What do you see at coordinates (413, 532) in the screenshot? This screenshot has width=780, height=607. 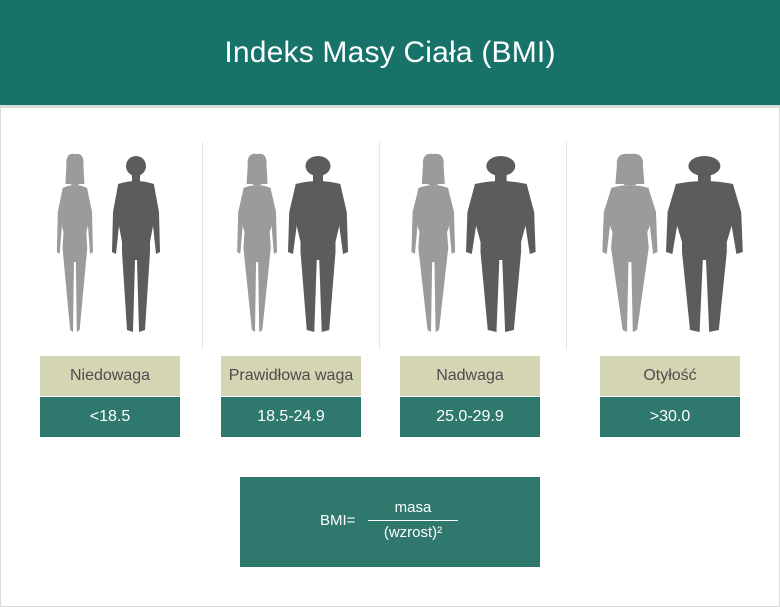 I see `formula-denominator: (wzrost)²` at bounding box center [413, 532].